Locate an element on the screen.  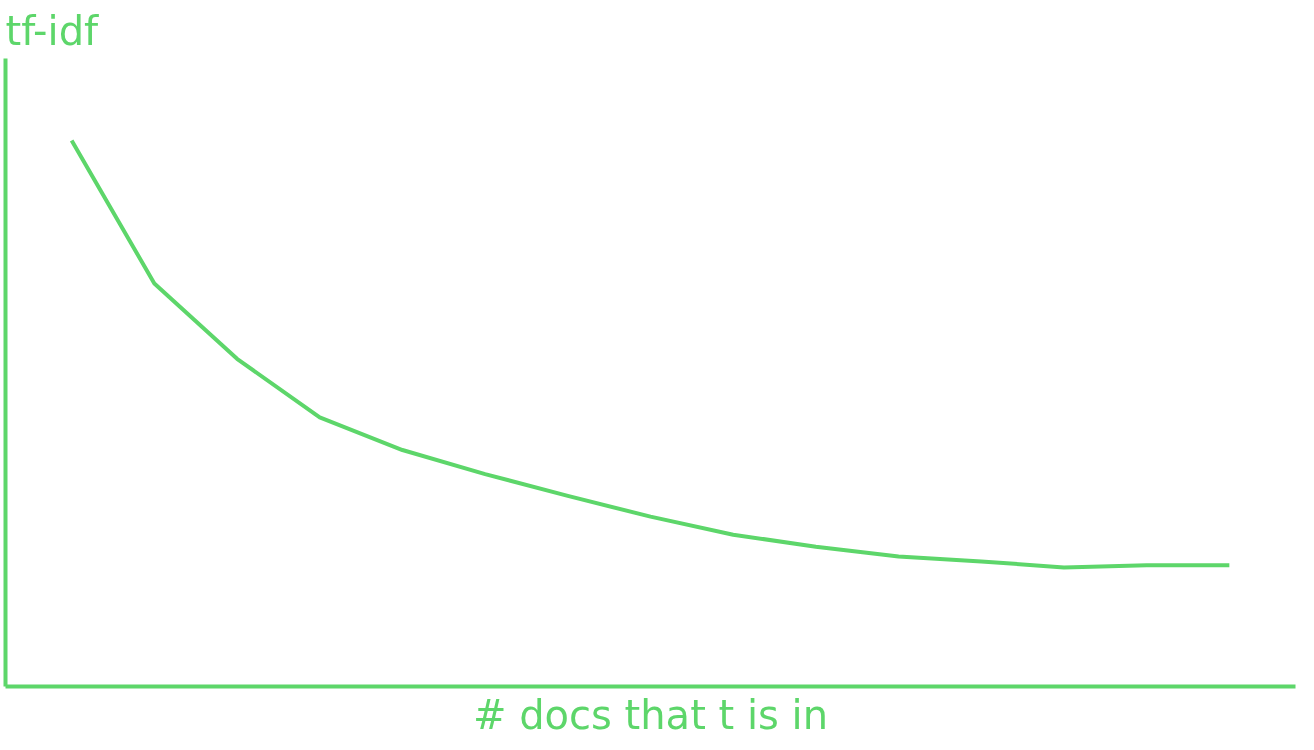
y-axis-title: tf-idf is located at coordinates (52, 30).